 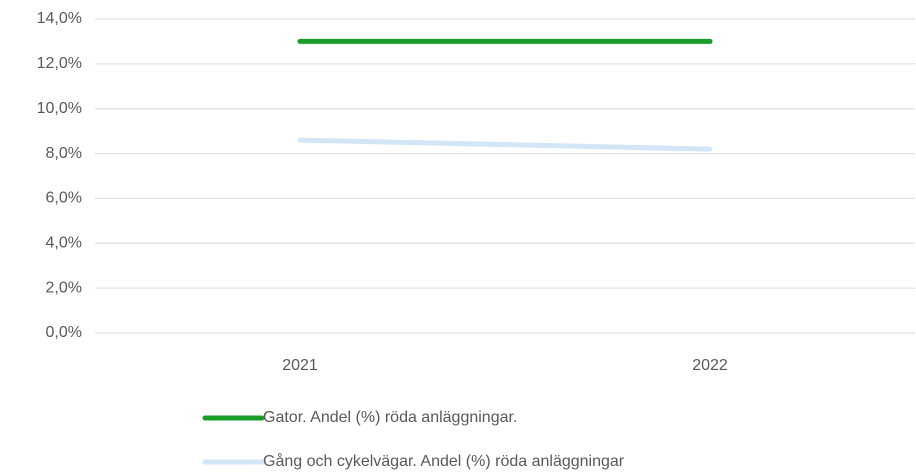 I want to click on x-tick-label: 2021, so click(x=300, y=365).